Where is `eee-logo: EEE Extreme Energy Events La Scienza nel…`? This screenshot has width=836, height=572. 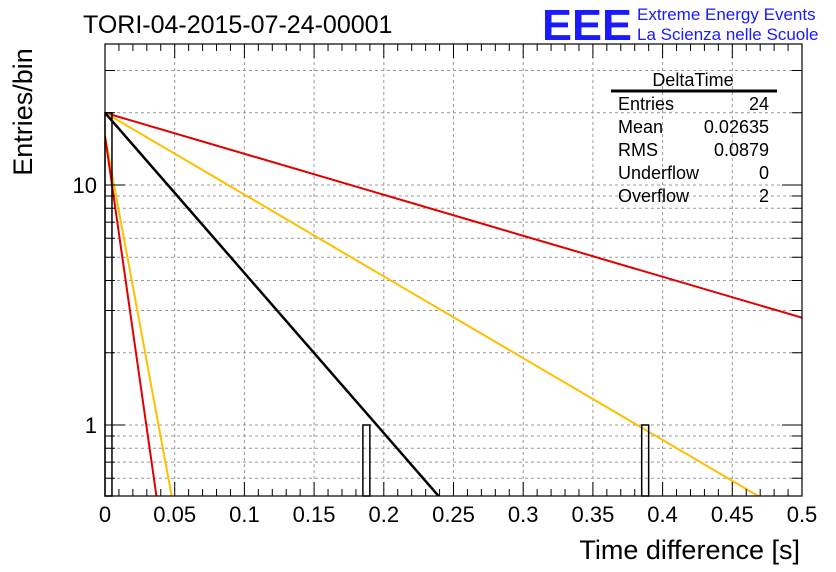 eee-logo: EEE Extreme Energy Events La Scienza nel… is located at coordinates (680, 25).